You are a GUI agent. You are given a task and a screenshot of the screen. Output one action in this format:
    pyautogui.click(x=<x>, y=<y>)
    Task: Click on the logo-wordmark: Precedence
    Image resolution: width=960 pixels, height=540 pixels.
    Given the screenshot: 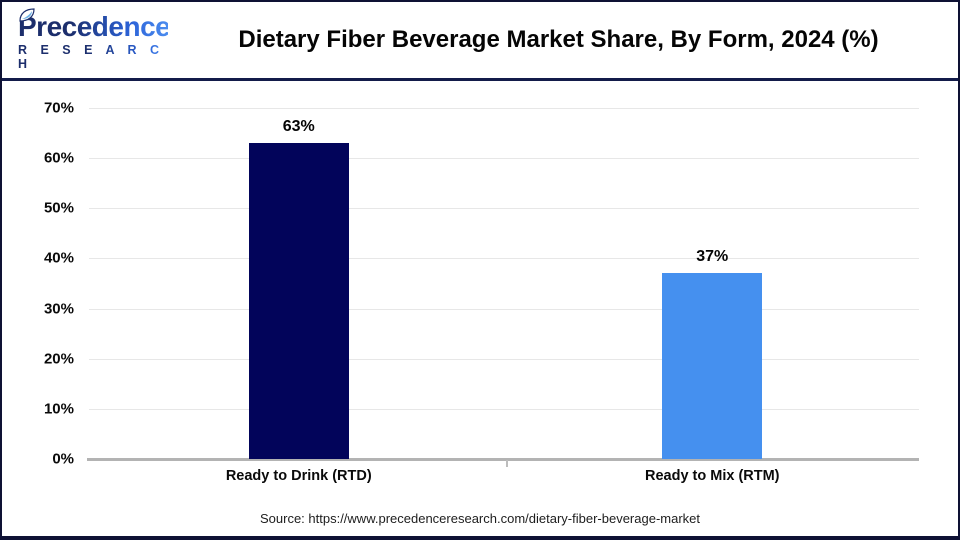 What is the action you would take?
    pyautogui.click(x=94, y=26)
    